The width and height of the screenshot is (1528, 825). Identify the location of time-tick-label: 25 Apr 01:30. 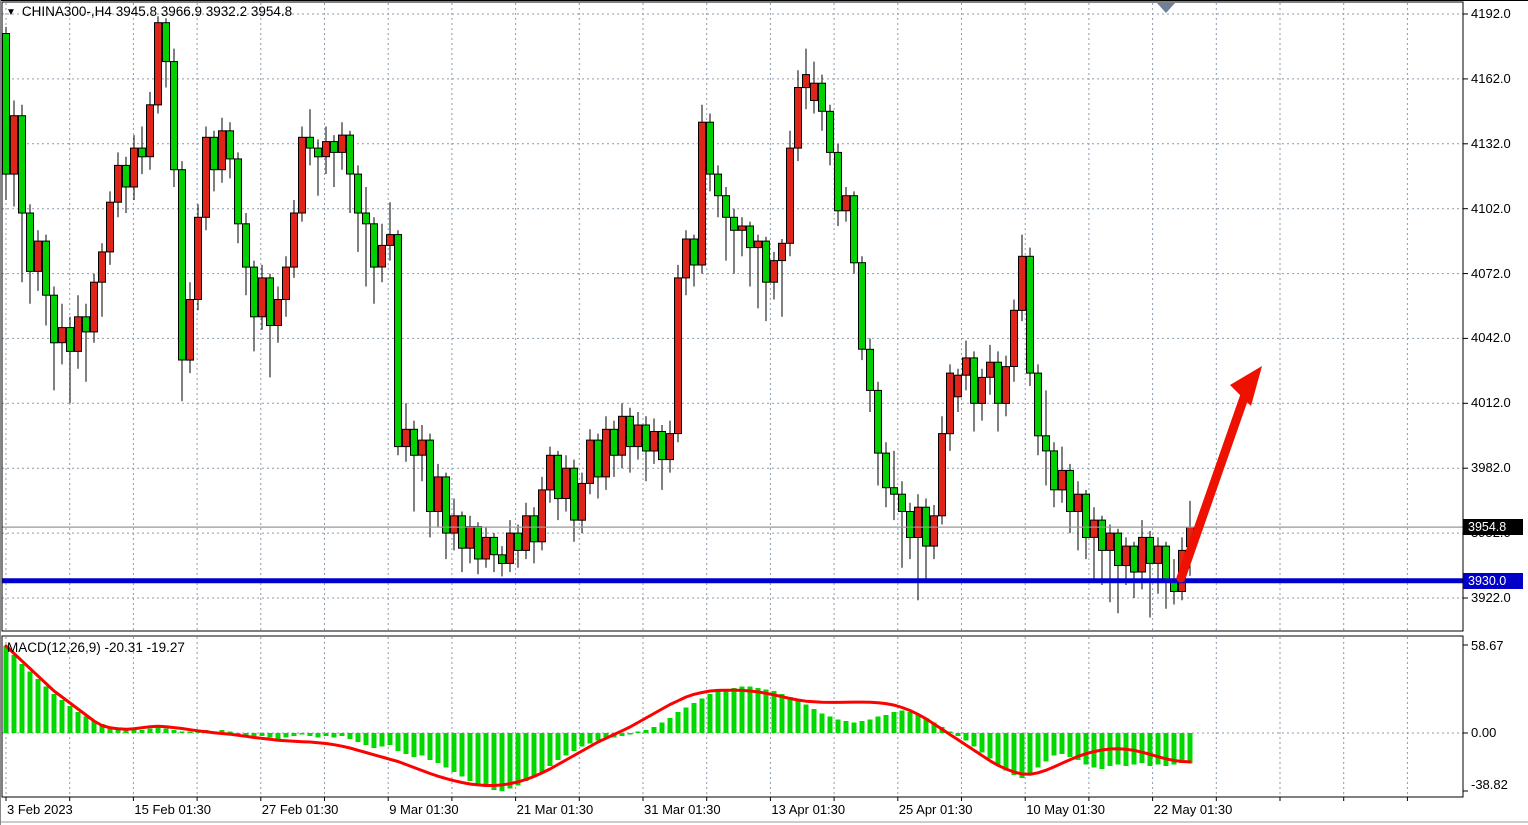
(935, 809).